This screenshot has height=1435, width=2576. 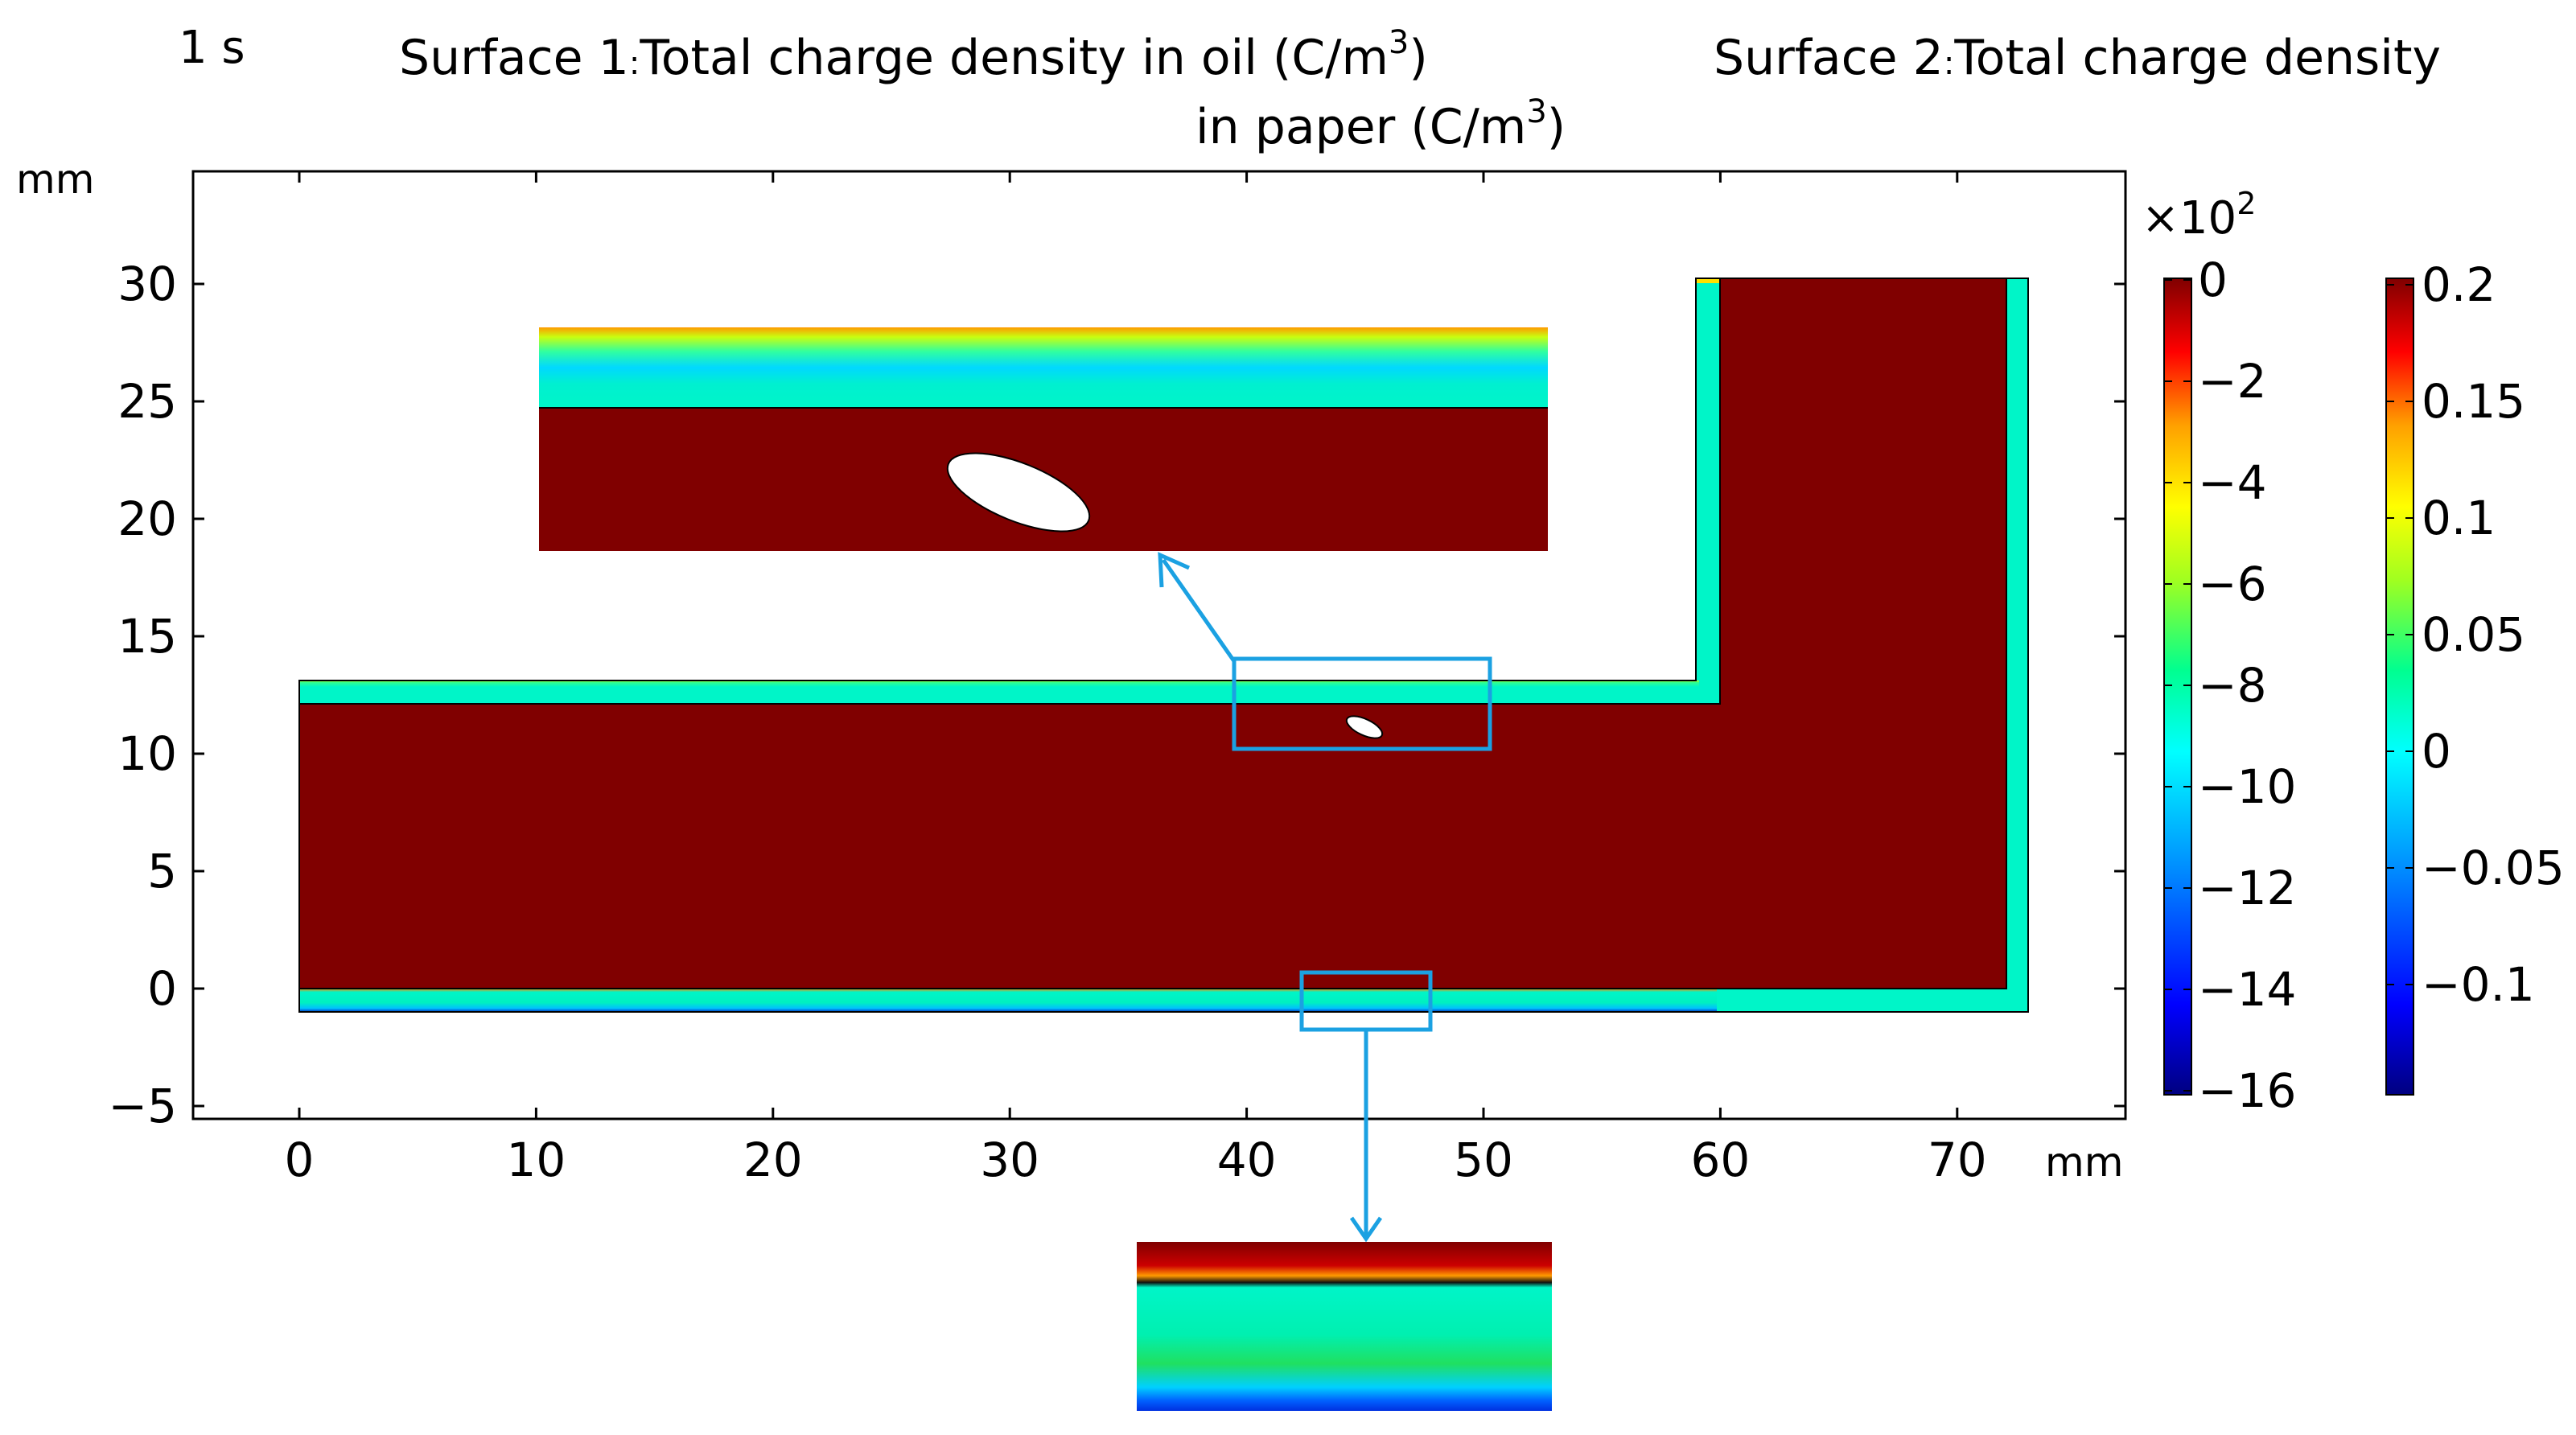 I want to click on paper-top-gradient, so click(x=999, y=683).